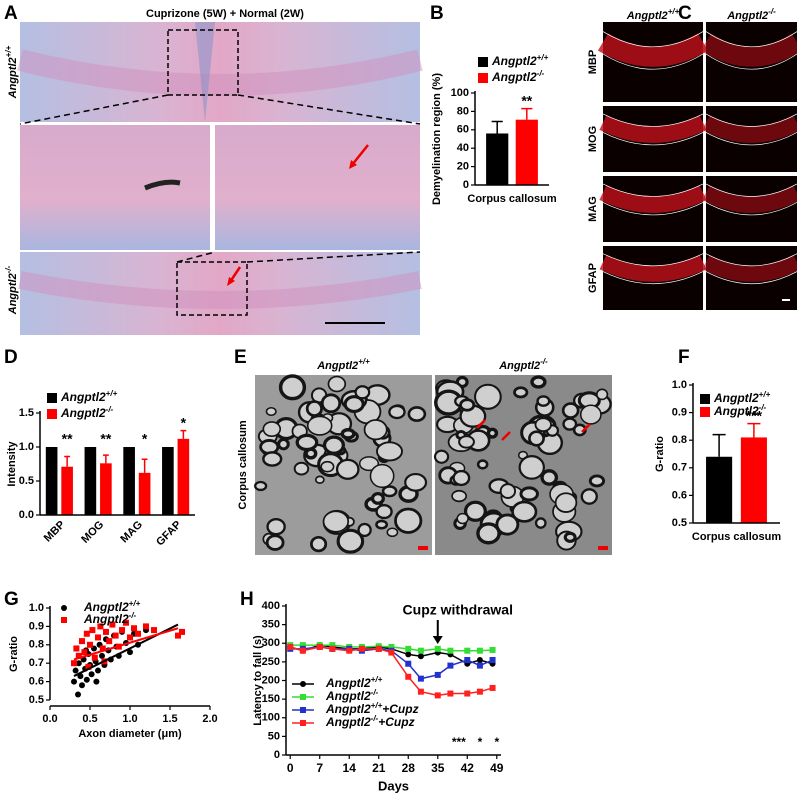 The image size is (797, 802). What do you see at coordinates (212, 288) in the screenshot?
I see `zoom-box` at bounding box center [212, 288].